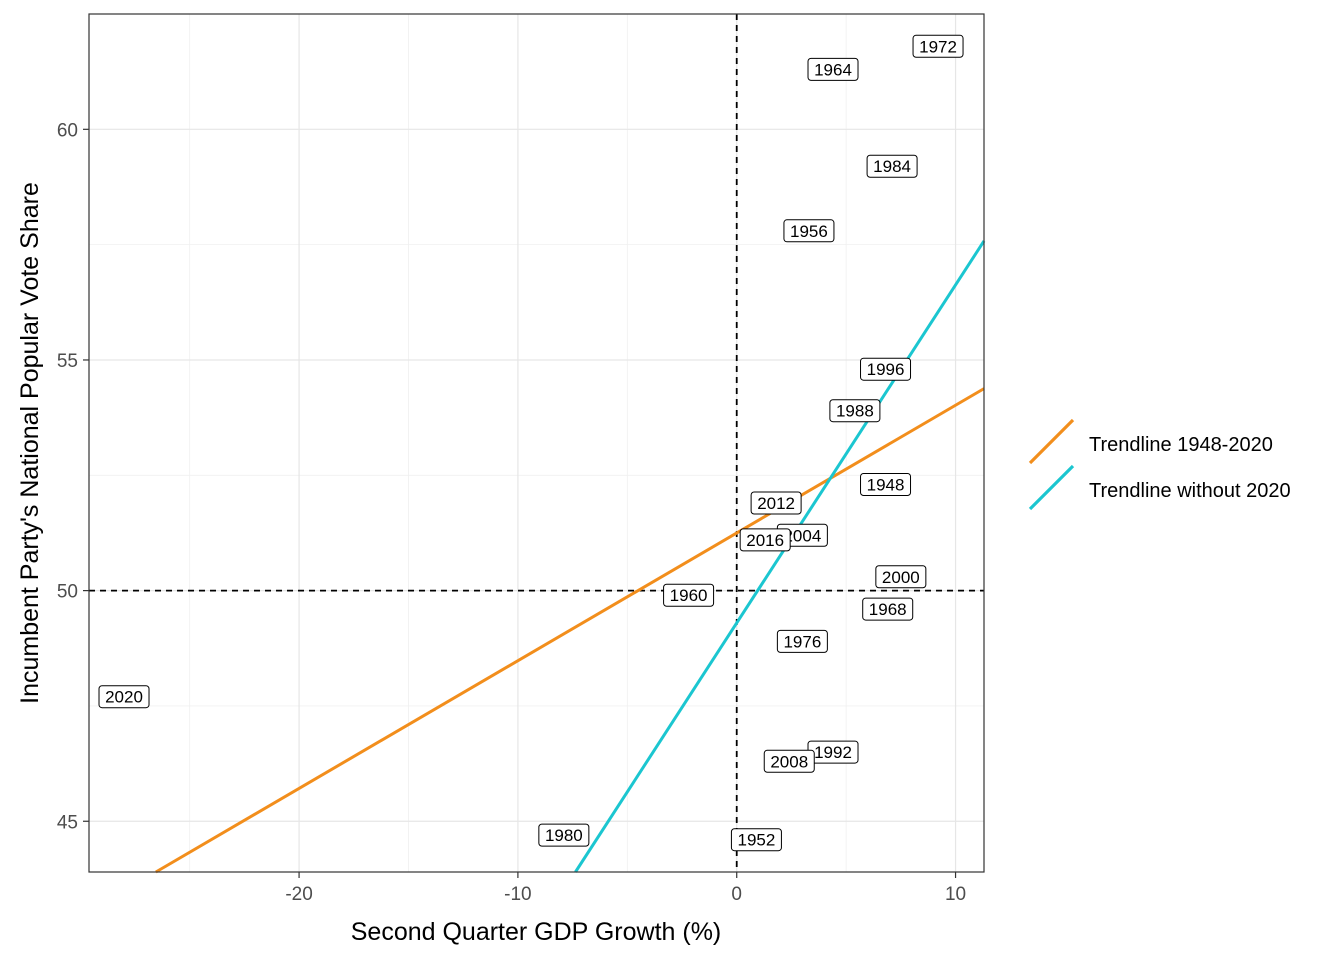 The width and height of the screenshot is (1344, 960). What do you see at coordinates (1190, 491) in the screenshot?
I see `legend-label-2: Trendline without 2020` at bounding box center [1190, 491].